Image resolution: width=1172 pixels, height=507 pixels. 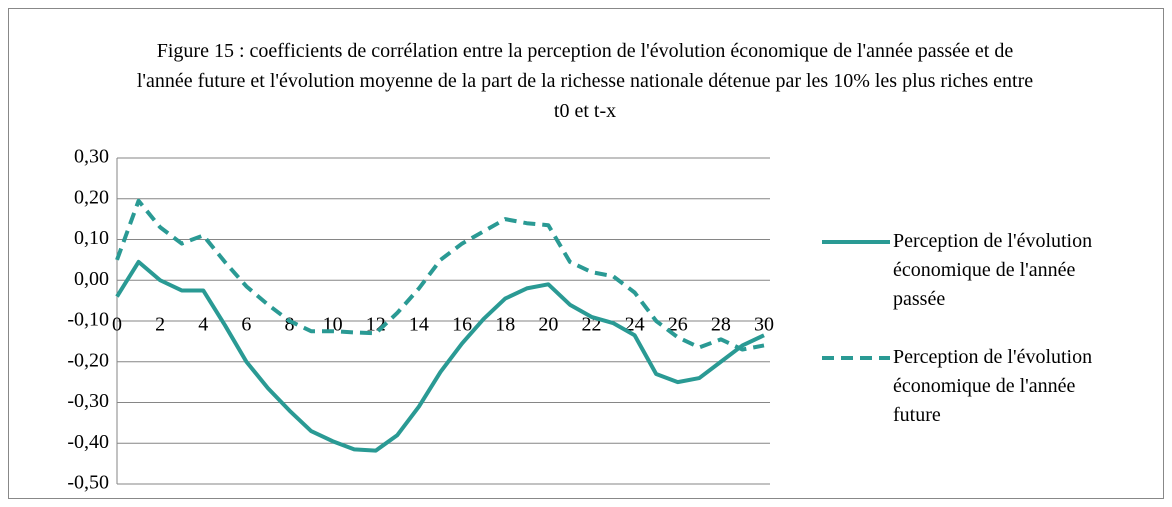 I want to click on y-tick-label: -0,10, so click(x=88, y=320).